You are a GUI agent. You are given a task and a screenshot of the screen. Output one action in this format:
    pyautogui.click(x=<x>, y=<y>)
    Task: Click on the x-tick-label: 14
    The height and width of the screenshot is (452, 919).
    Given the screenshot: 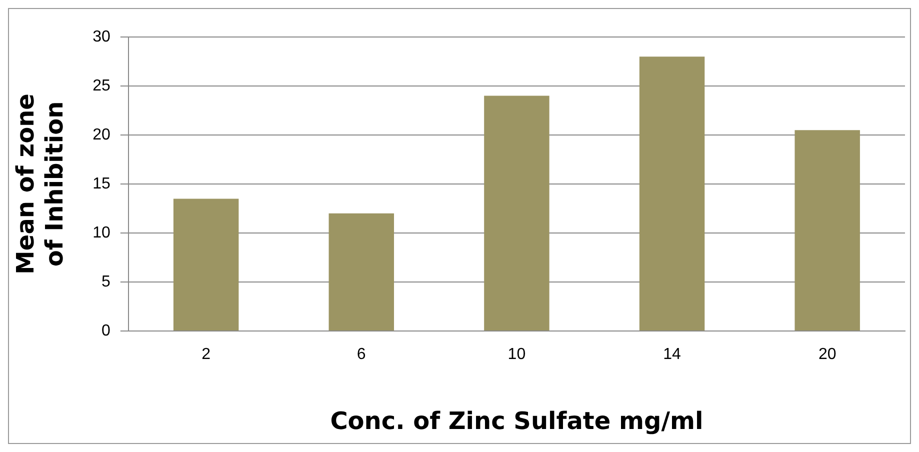 What is the action you would take?
    pyautogui.click(x=672, y=355)
    